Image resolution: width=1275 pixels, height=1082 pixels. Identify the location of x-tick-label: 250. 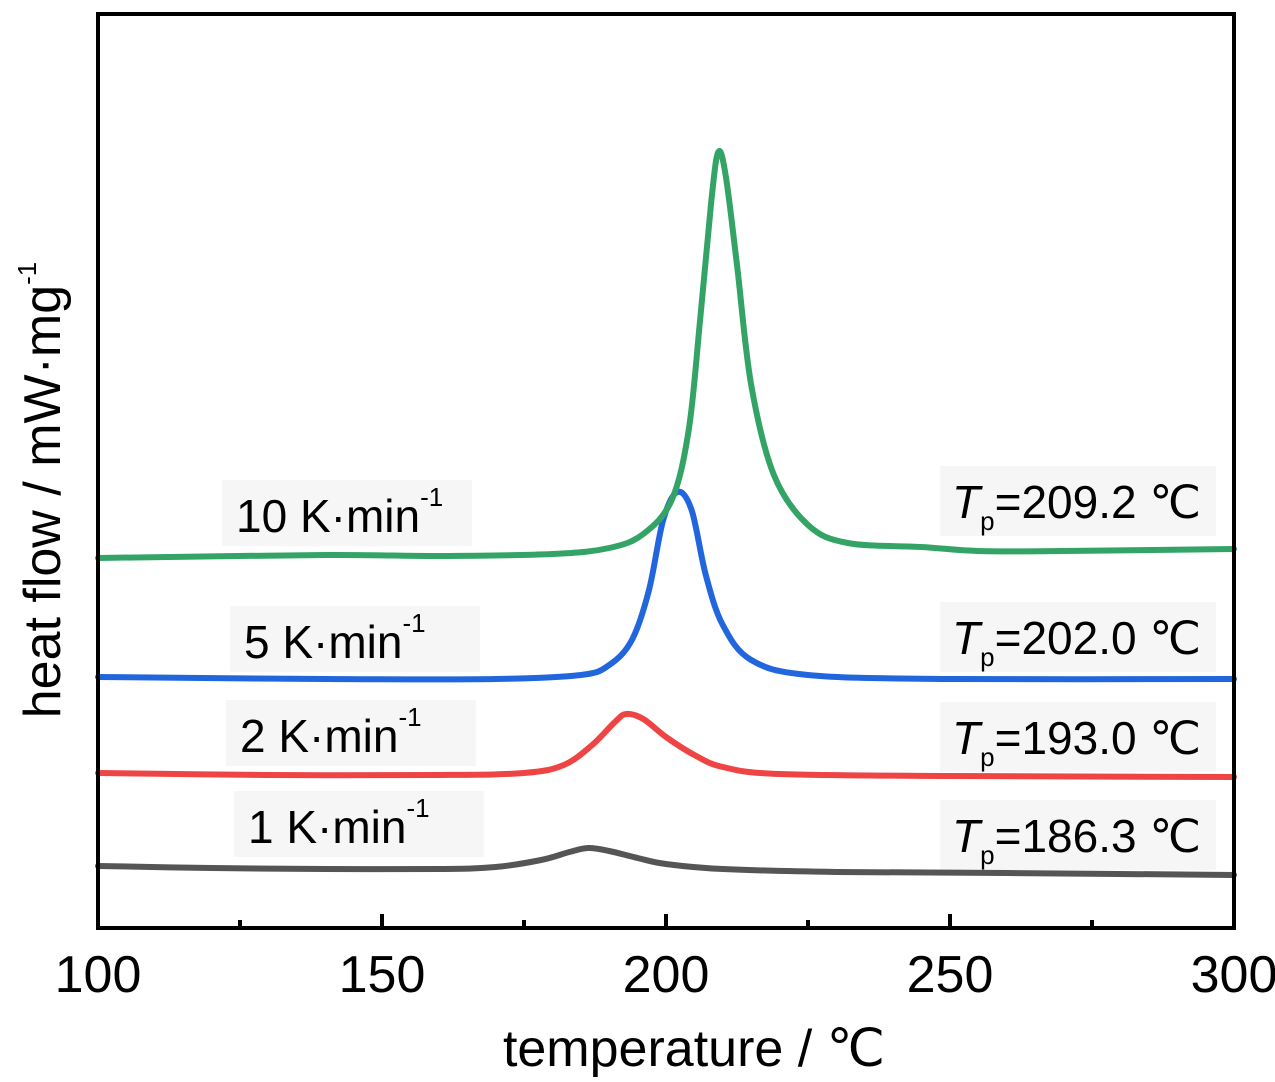
(950, 975).